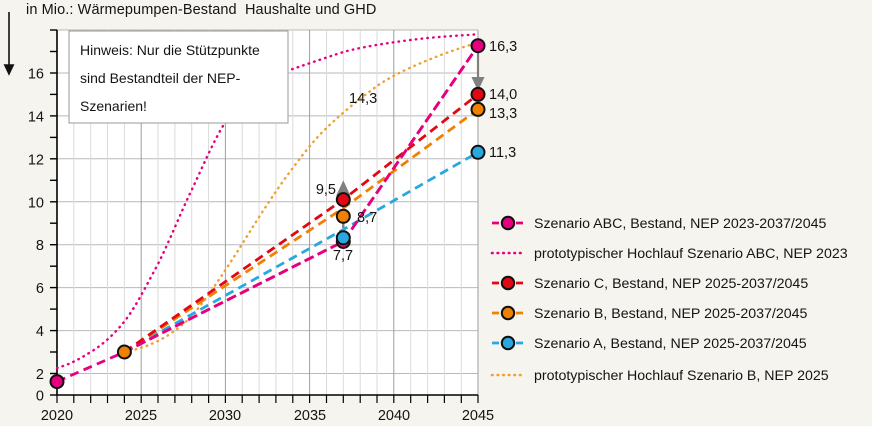 The image size is (872, 426). I want to click on x-tick-2040: 2040, so click(394, 416).